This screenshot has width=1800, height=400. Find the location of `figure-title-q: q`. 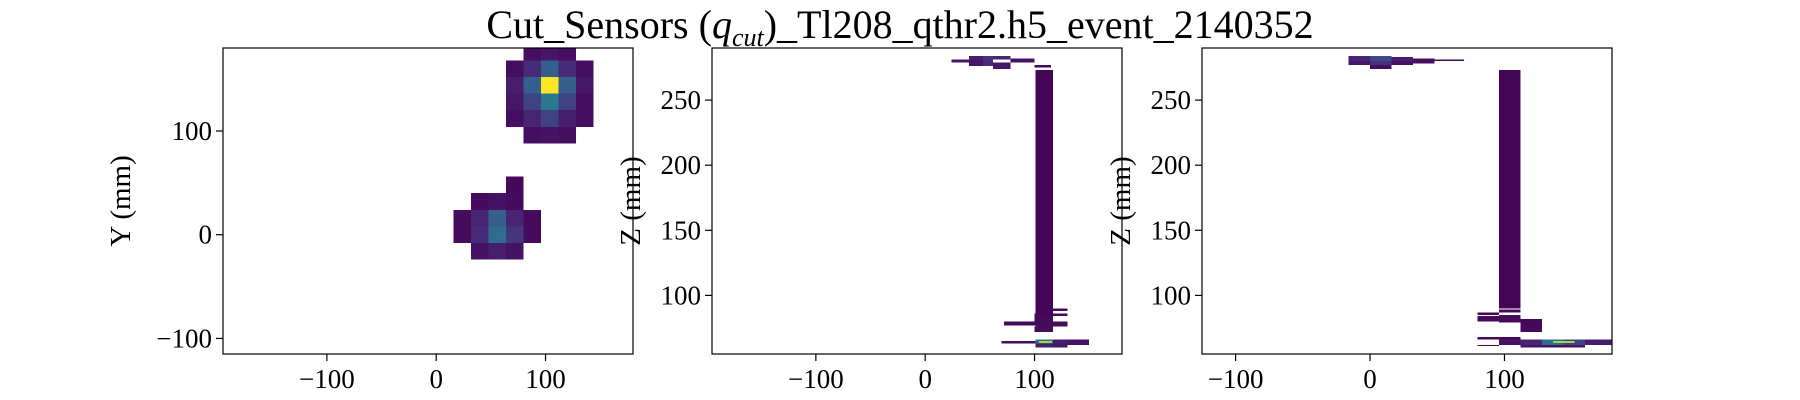

figure-title-q: q is located at coordinates (722, 24).